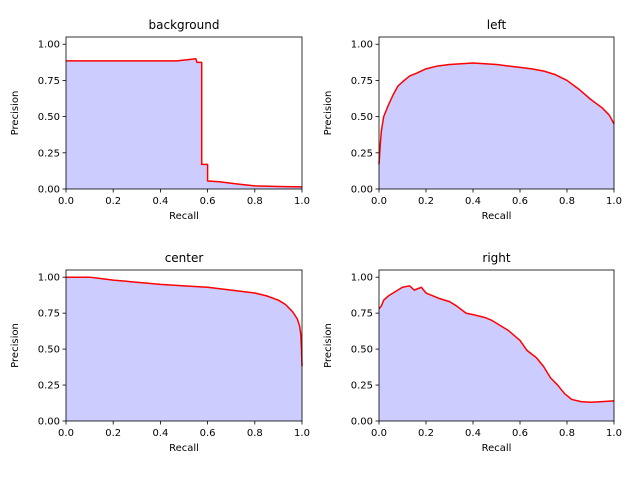  I want to click on chart-title: center, so click(184, 258).